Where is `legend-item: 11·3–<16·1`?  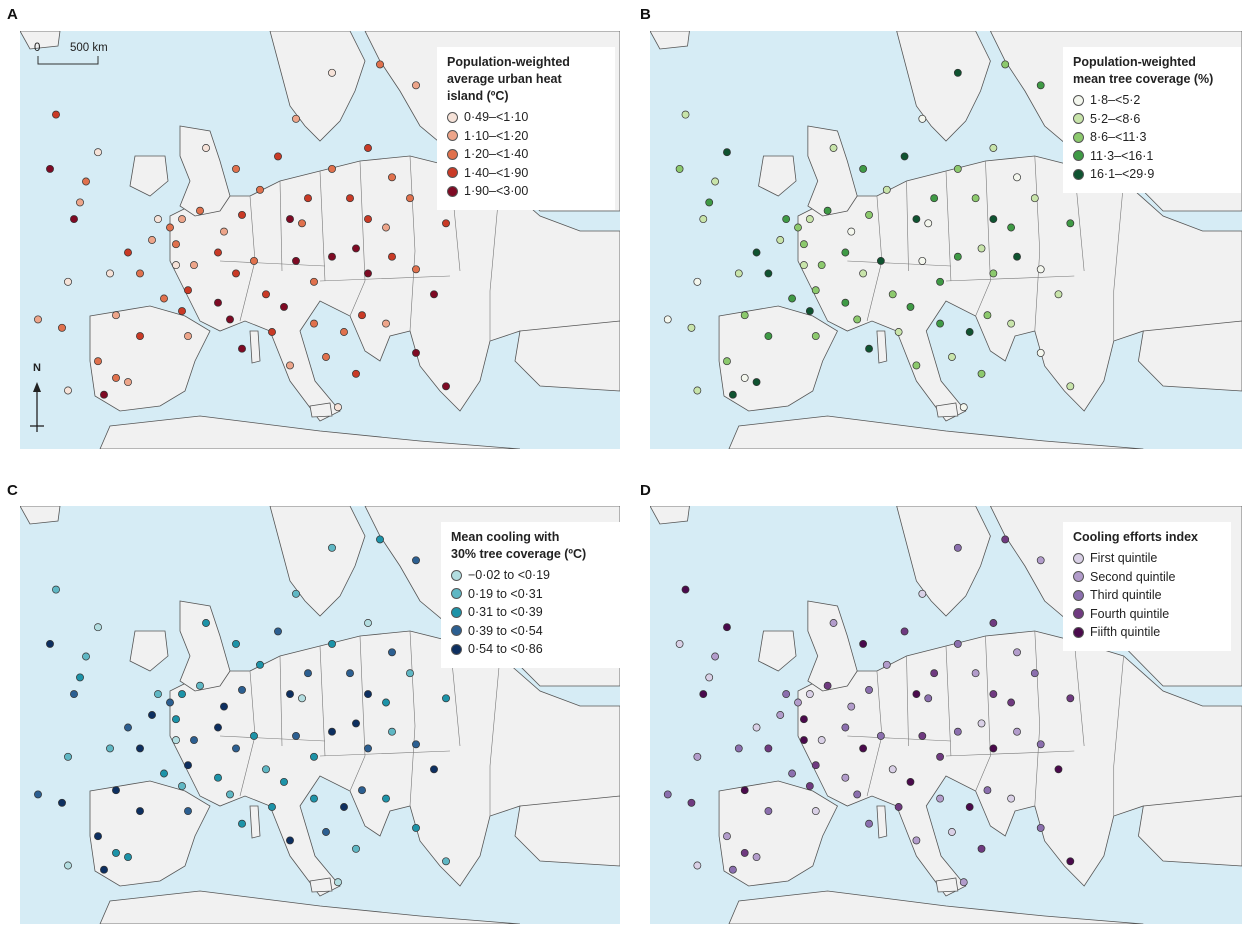
legend-item: 11·3–<16·1 is located at coordinates (1152, 156).